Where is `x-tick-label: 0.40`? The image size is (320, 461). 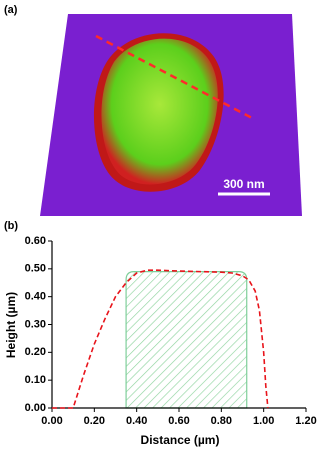
x-tick-label: 0.40 is located at coordinates (136, 421).